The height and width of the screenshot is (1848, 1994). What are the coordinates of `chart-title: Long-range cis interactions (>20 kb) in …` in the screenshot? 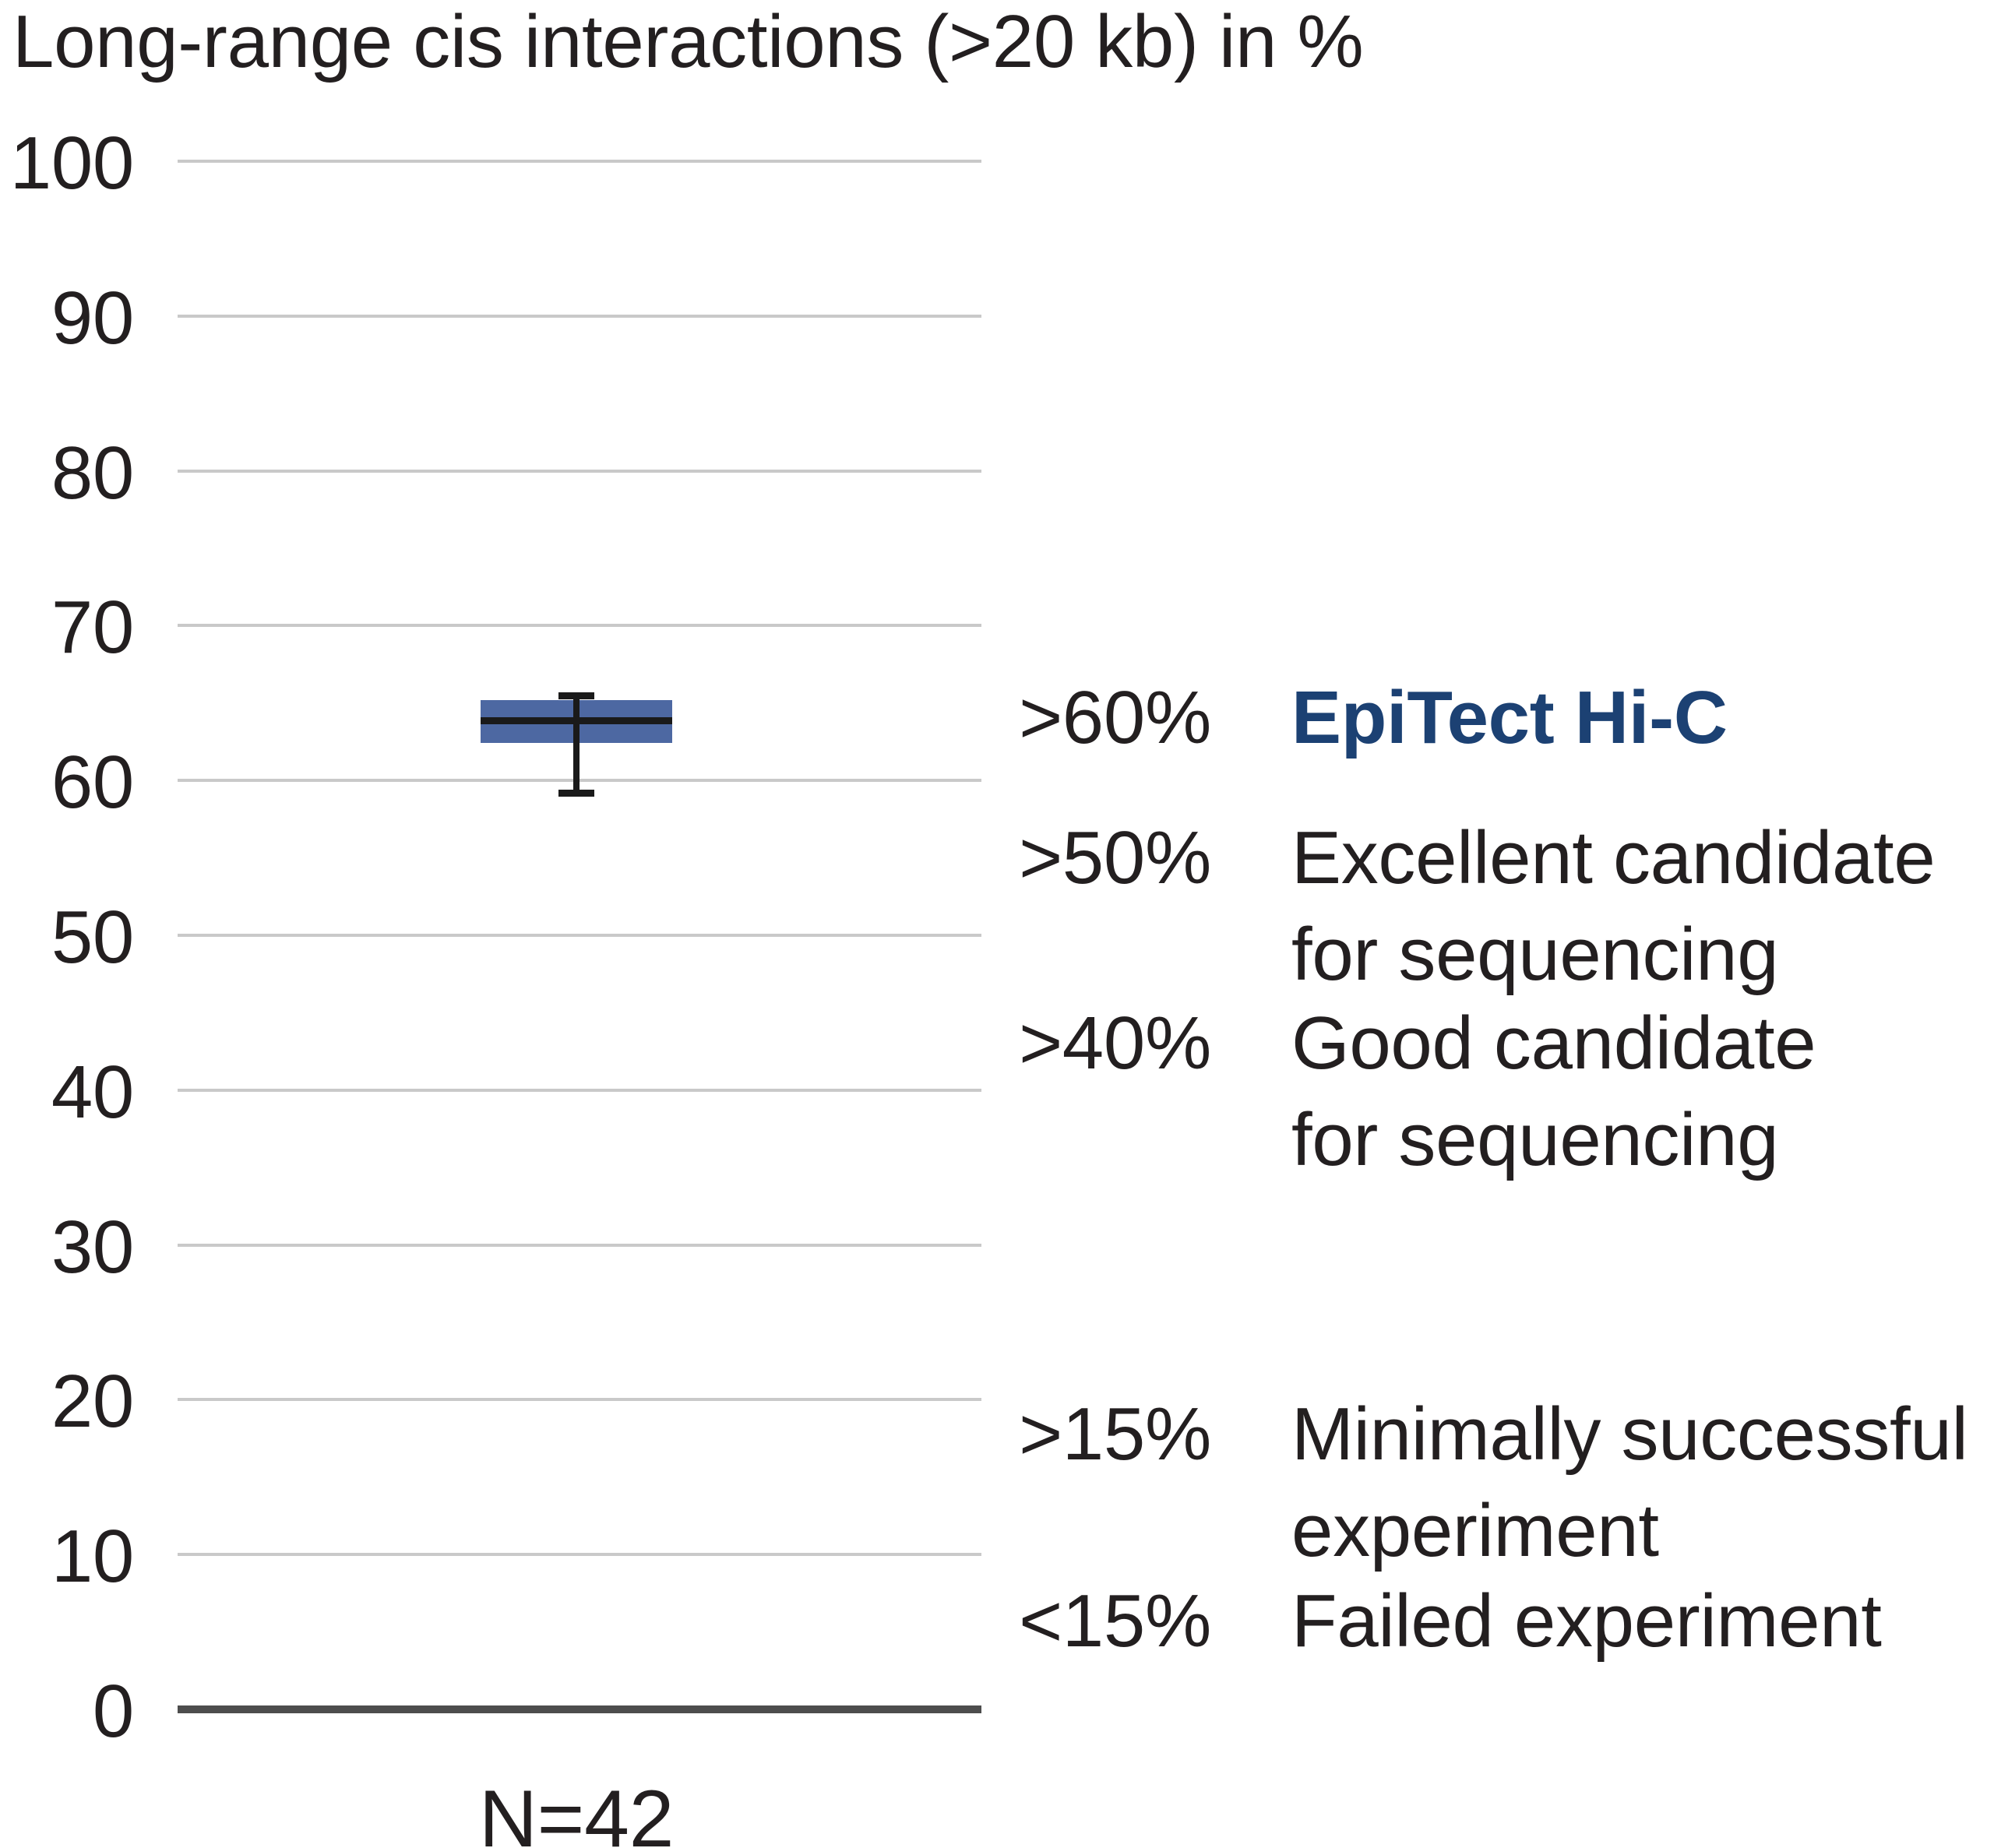 It's located at (688, 42).